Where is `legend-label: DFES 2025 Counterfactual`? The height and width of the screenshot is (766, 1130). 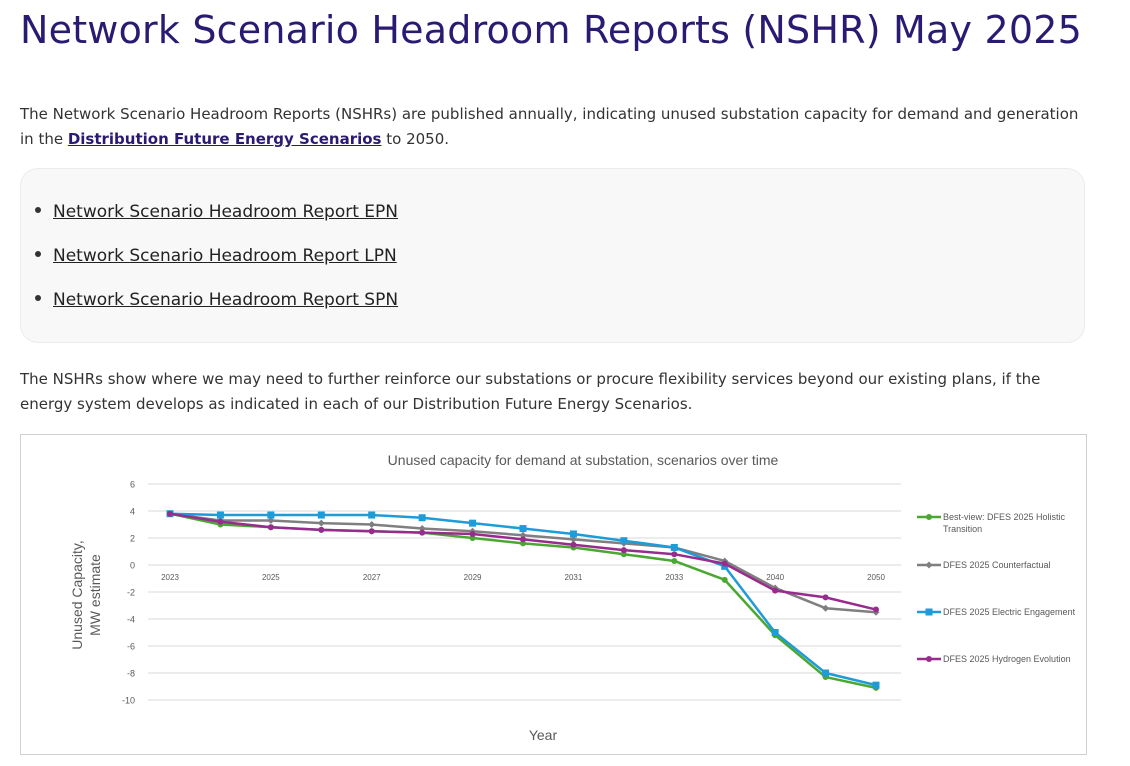
legend-label: DFES 2025 Counterfactual is located at coordinates (997, 565).